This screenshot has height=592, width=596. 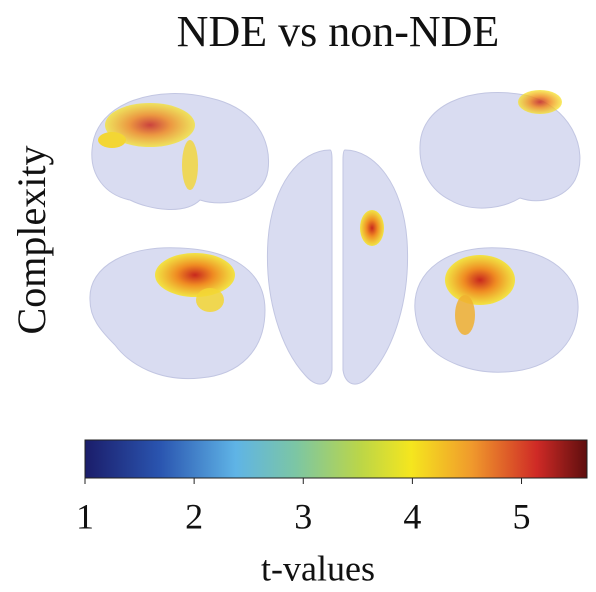 What do you see at coordinates (31, 240) in the screenshot?
I see `row-label: Complexity` at bounding box center [31, 240].